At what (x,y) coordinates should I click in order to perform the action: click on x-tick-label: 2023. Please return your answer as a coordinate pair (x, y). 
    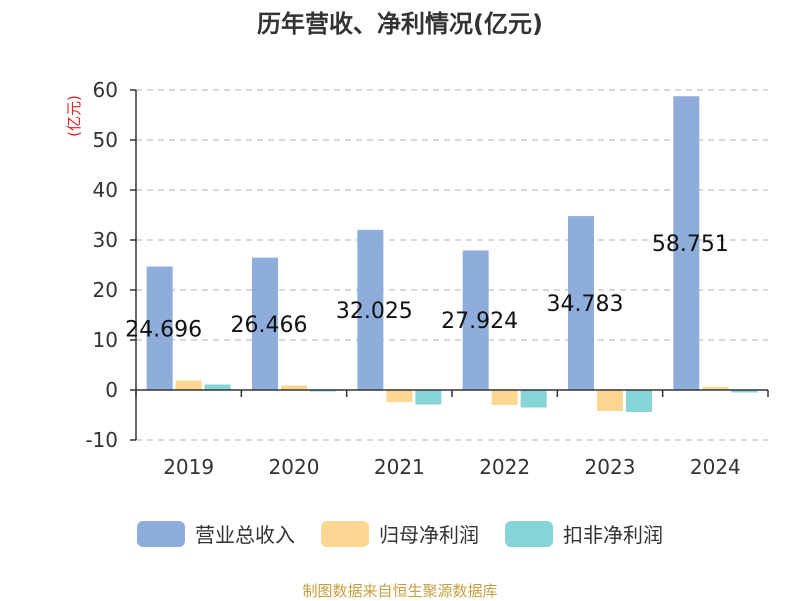
    Looking at the image, I should click on (610, 467).